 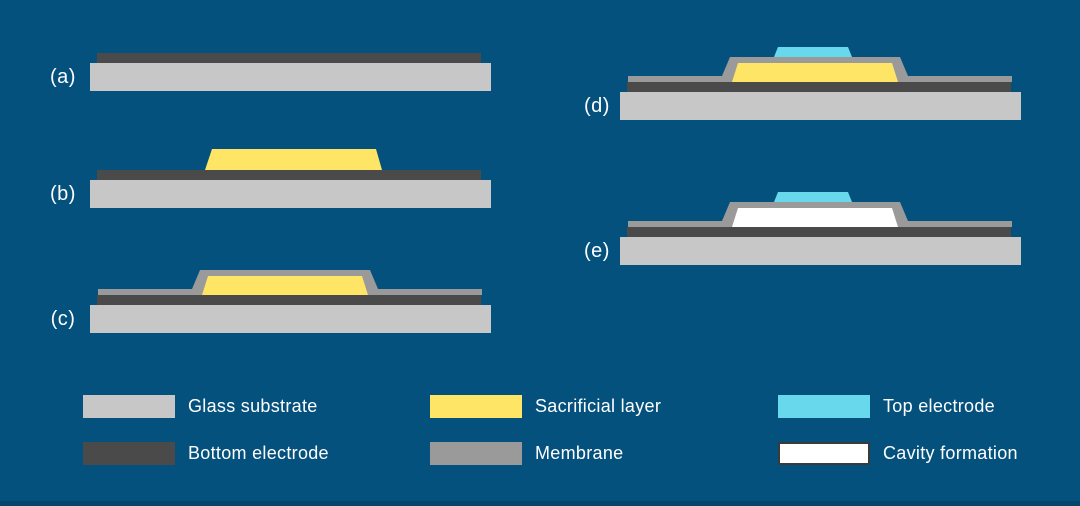 I want to click on step-label-c: (c), so click(x=63, y=319).